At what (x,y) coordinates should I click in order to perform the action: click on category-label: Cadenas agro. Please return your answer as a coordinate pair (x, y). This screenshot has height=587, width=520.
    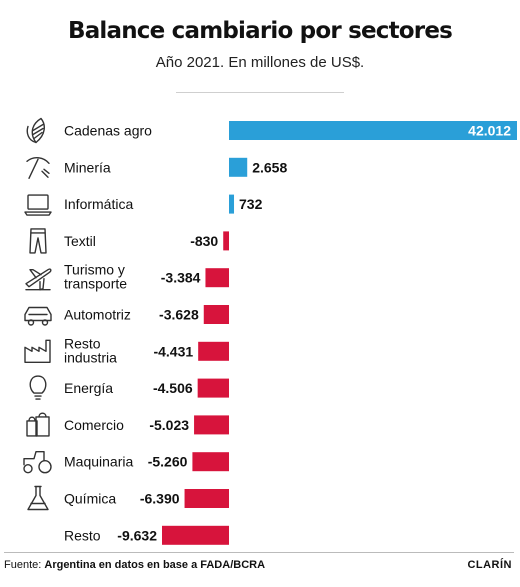
    Looking at the image, I should click on (108, 131).